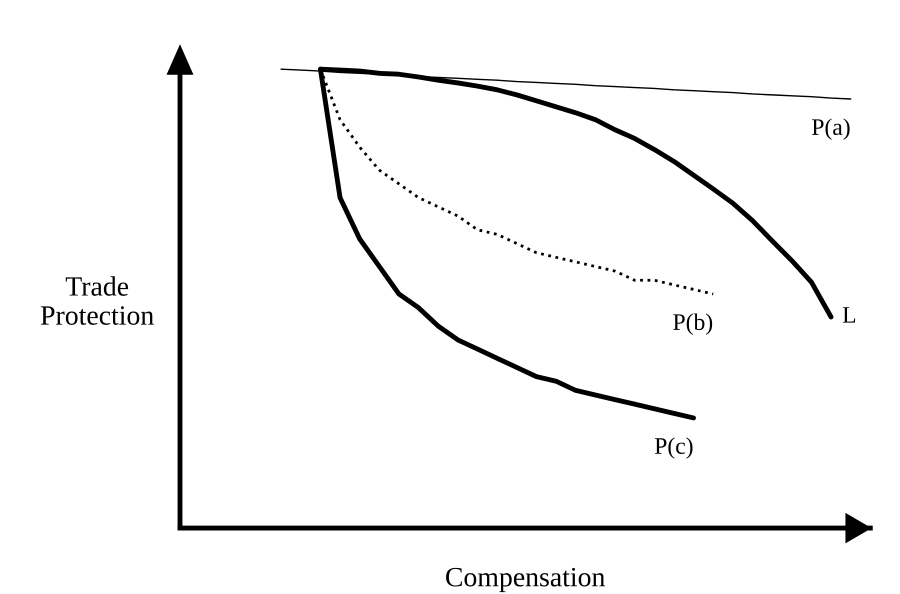 The height and width of the screenshot is (594, 900). Describe the element at coordinates (831, 129) in the screenshot. I see `series-label: P(a)` at that location.